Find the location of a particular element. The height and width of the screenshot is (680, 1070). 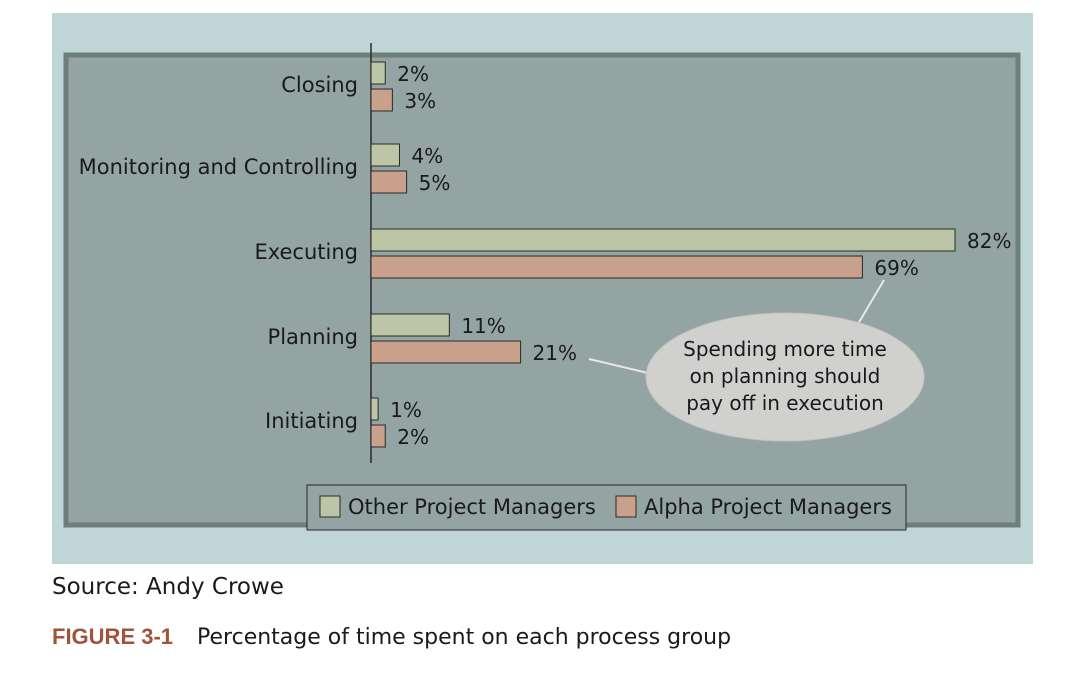

bar-alpha-project-managers-monitoring-and-controlling is located at coordinates (389, 182).